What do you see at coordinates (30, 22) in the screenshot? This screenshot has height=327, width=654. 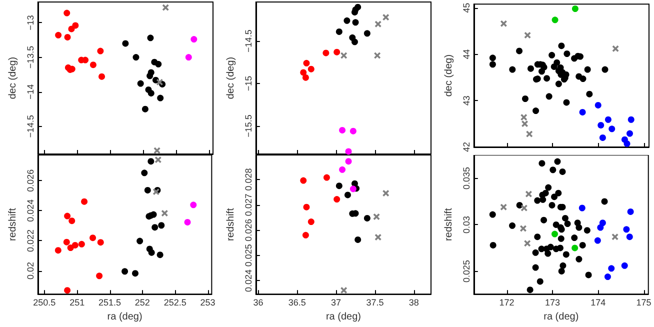 I see `y-tick-label: −13` at bounding box center [30, 22].